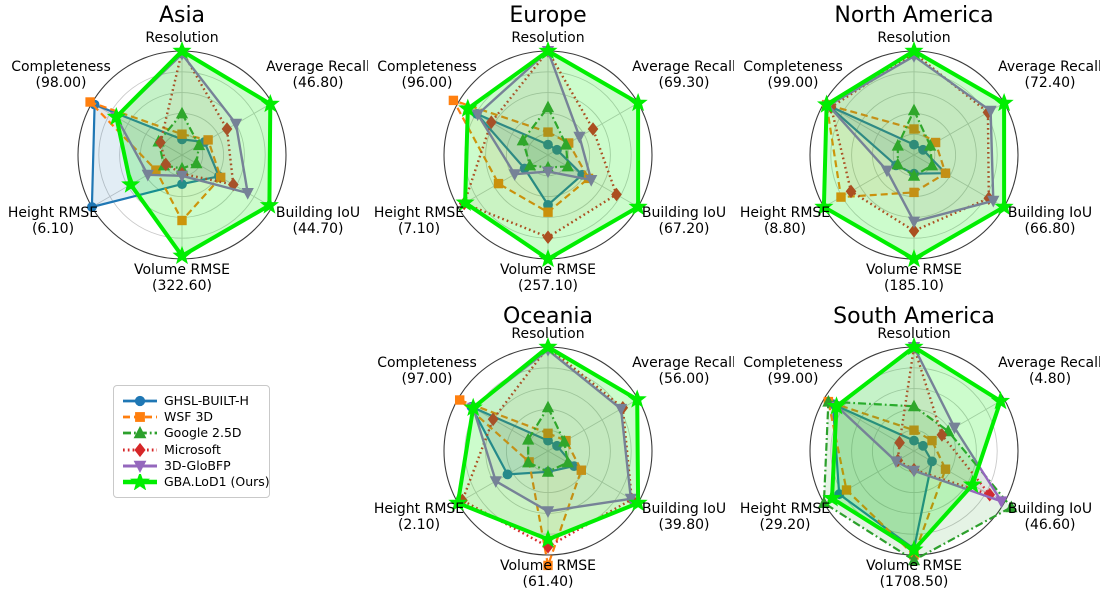 The image size is (1100, 602). I want to click on diamond-marker-icon, so click(140, 450).